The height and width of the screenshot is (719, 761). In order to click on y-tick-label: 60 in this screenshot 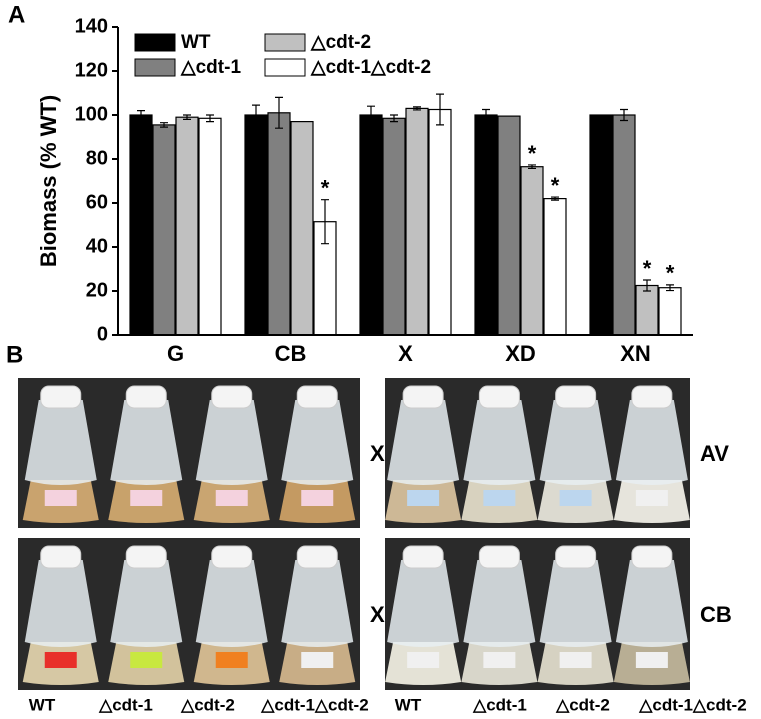, I will do `click(97, 202)`.